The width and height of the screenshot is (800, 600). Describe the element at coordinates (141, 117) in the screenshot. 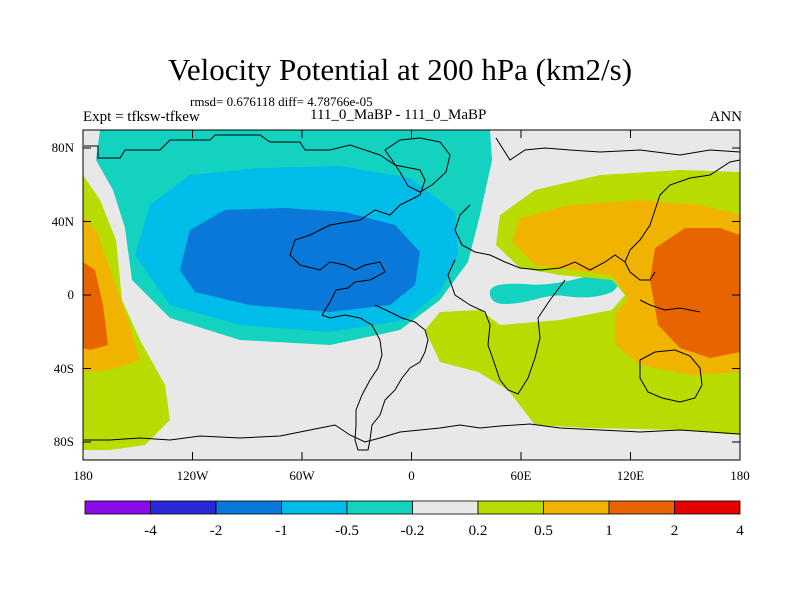

I see `experiment-label: Expt = tfksw-tfkew` at that location.